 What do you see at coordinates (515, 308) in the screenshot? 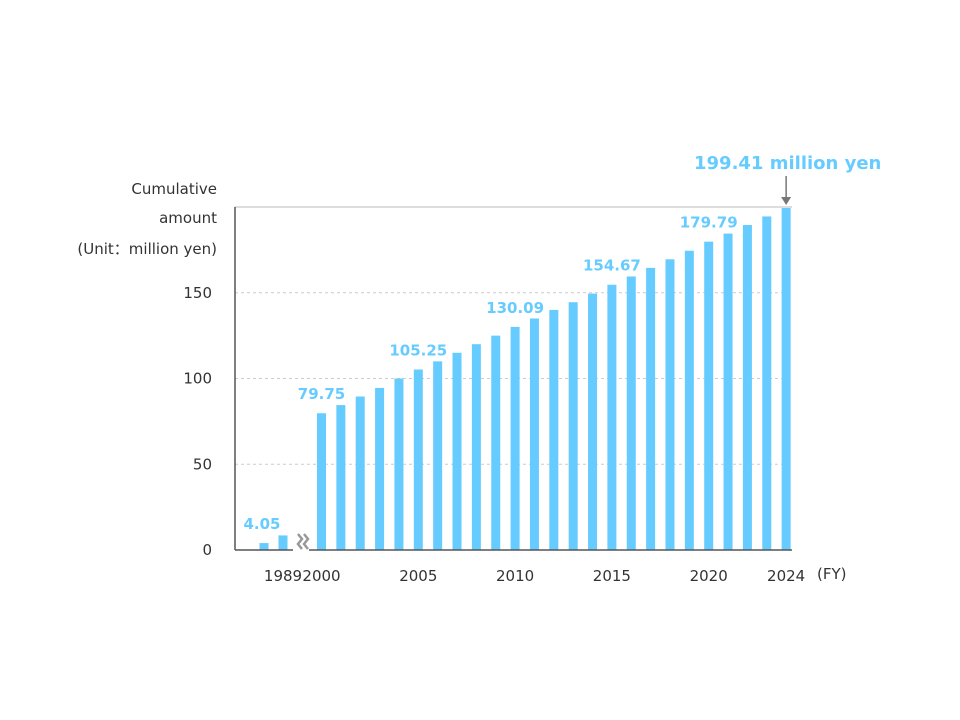
I see `data-label-2010: 130.09` at bounding box center [515, 308].